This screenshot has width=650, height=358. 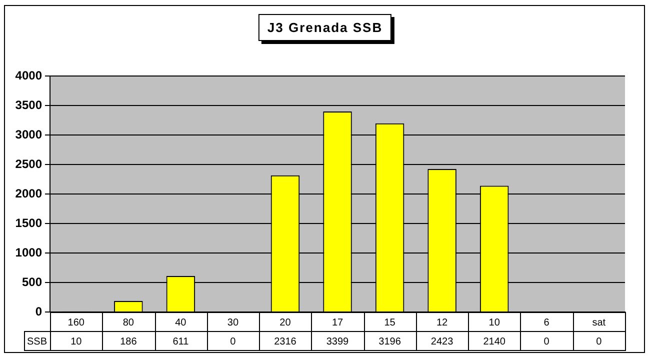 What do you see at coordinates (28, 163) in the screenshot?
I see `y-tick-label: 2500` at bounding box center [28, 163].